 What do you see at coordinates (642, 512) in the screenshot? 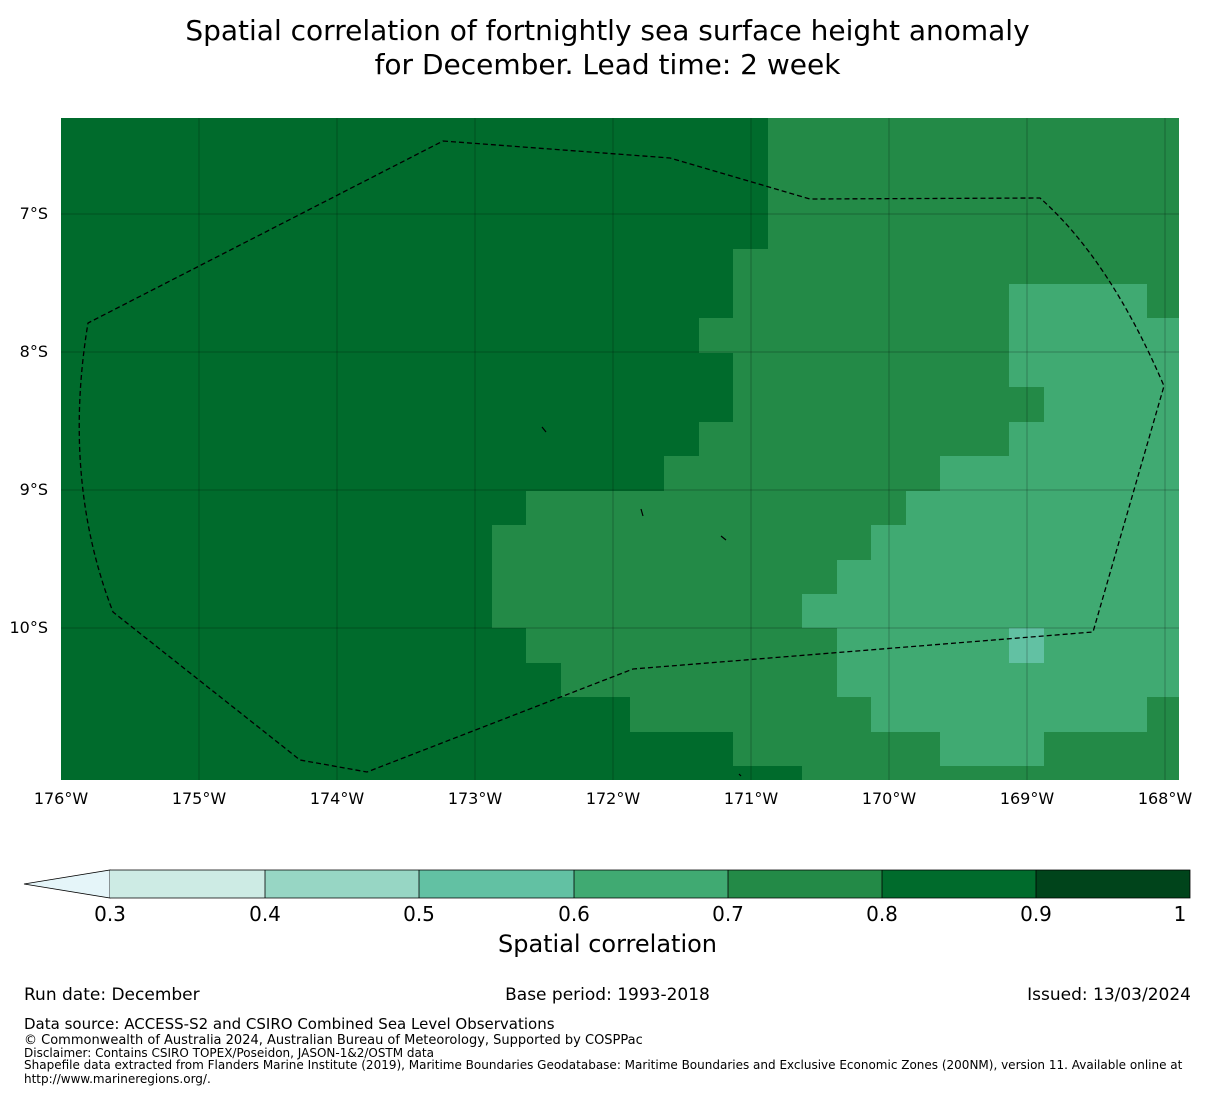
I see `island-nukunonu` at bounding box center [642, 512].